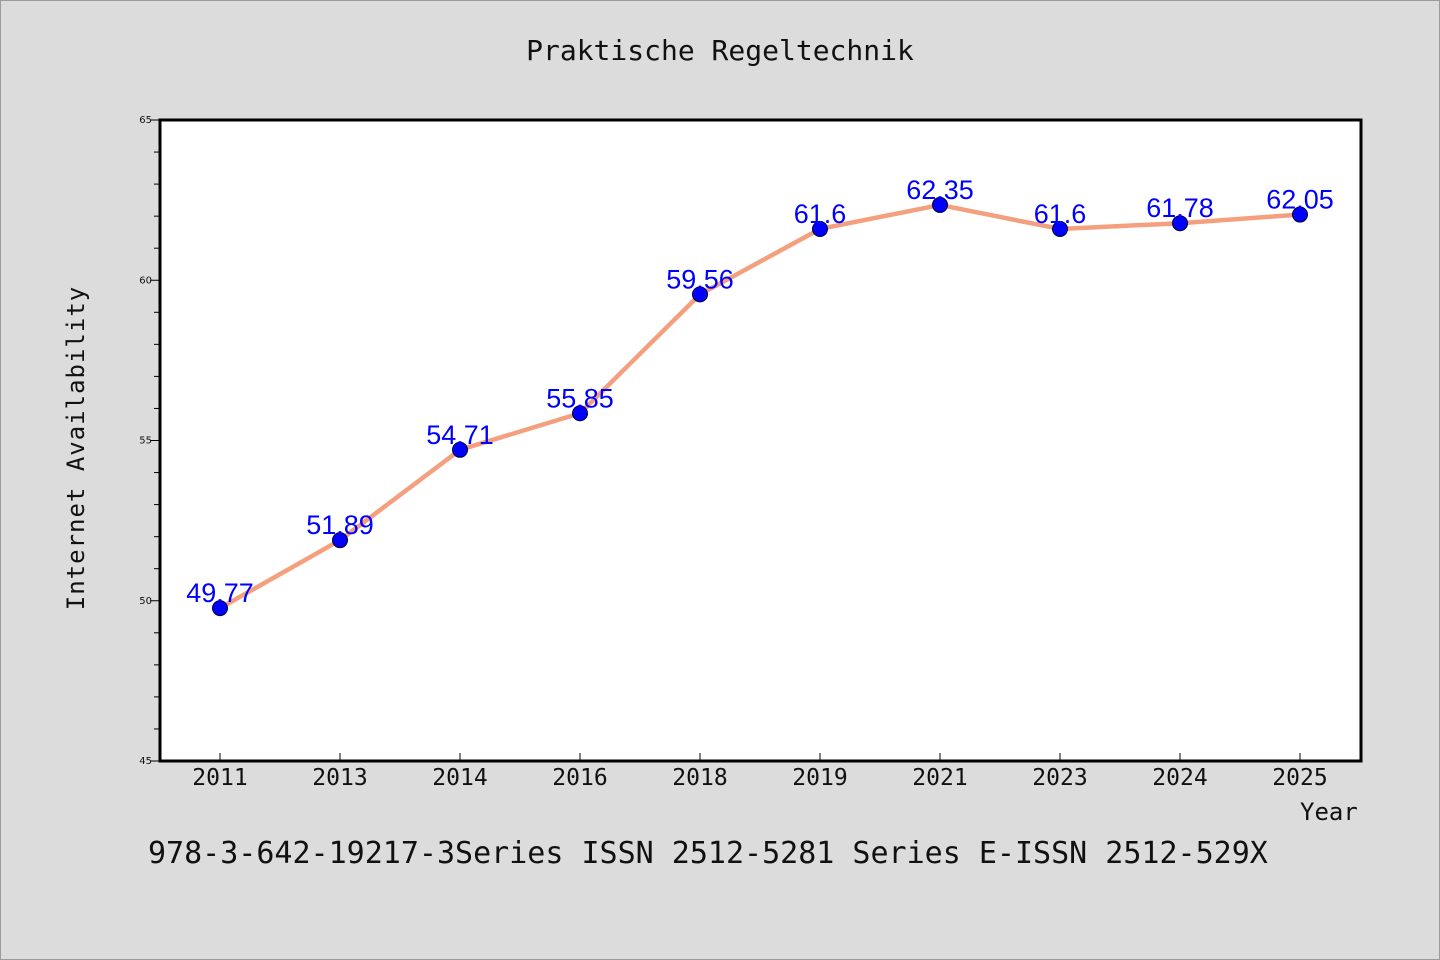 Image resolution: width=1440 pixels, height=960 pixels. Describe the element at coordinates (1179, 778) in the screenshot. I see `x-tick-label: 2024` at that location.